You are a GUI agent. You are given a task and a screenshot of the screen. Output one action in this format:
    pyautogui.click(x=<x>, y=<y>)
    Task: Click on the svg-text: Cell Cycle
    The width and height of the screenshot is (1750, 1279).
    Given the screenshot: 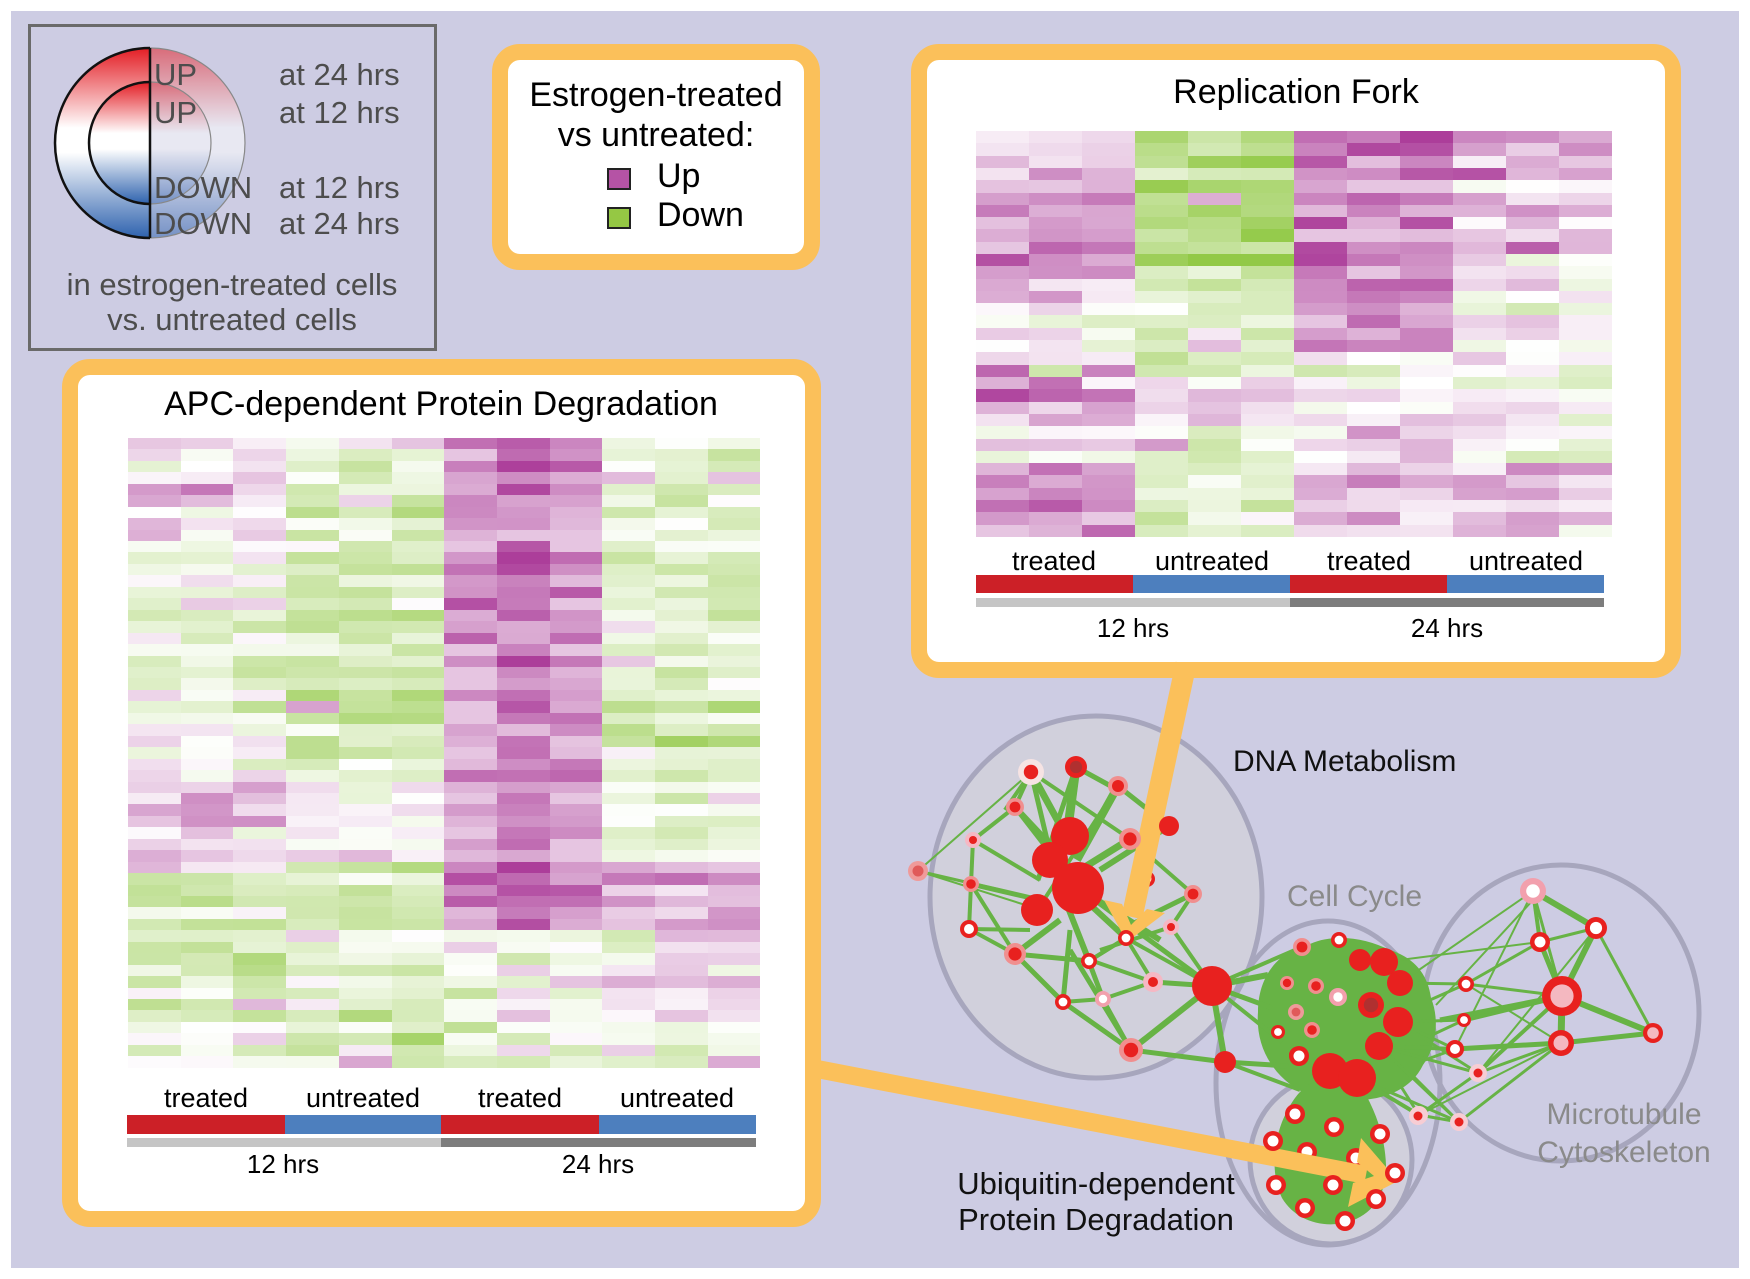 What is the action you would take?
    pyautogui.click(x=1354, y=896)
    